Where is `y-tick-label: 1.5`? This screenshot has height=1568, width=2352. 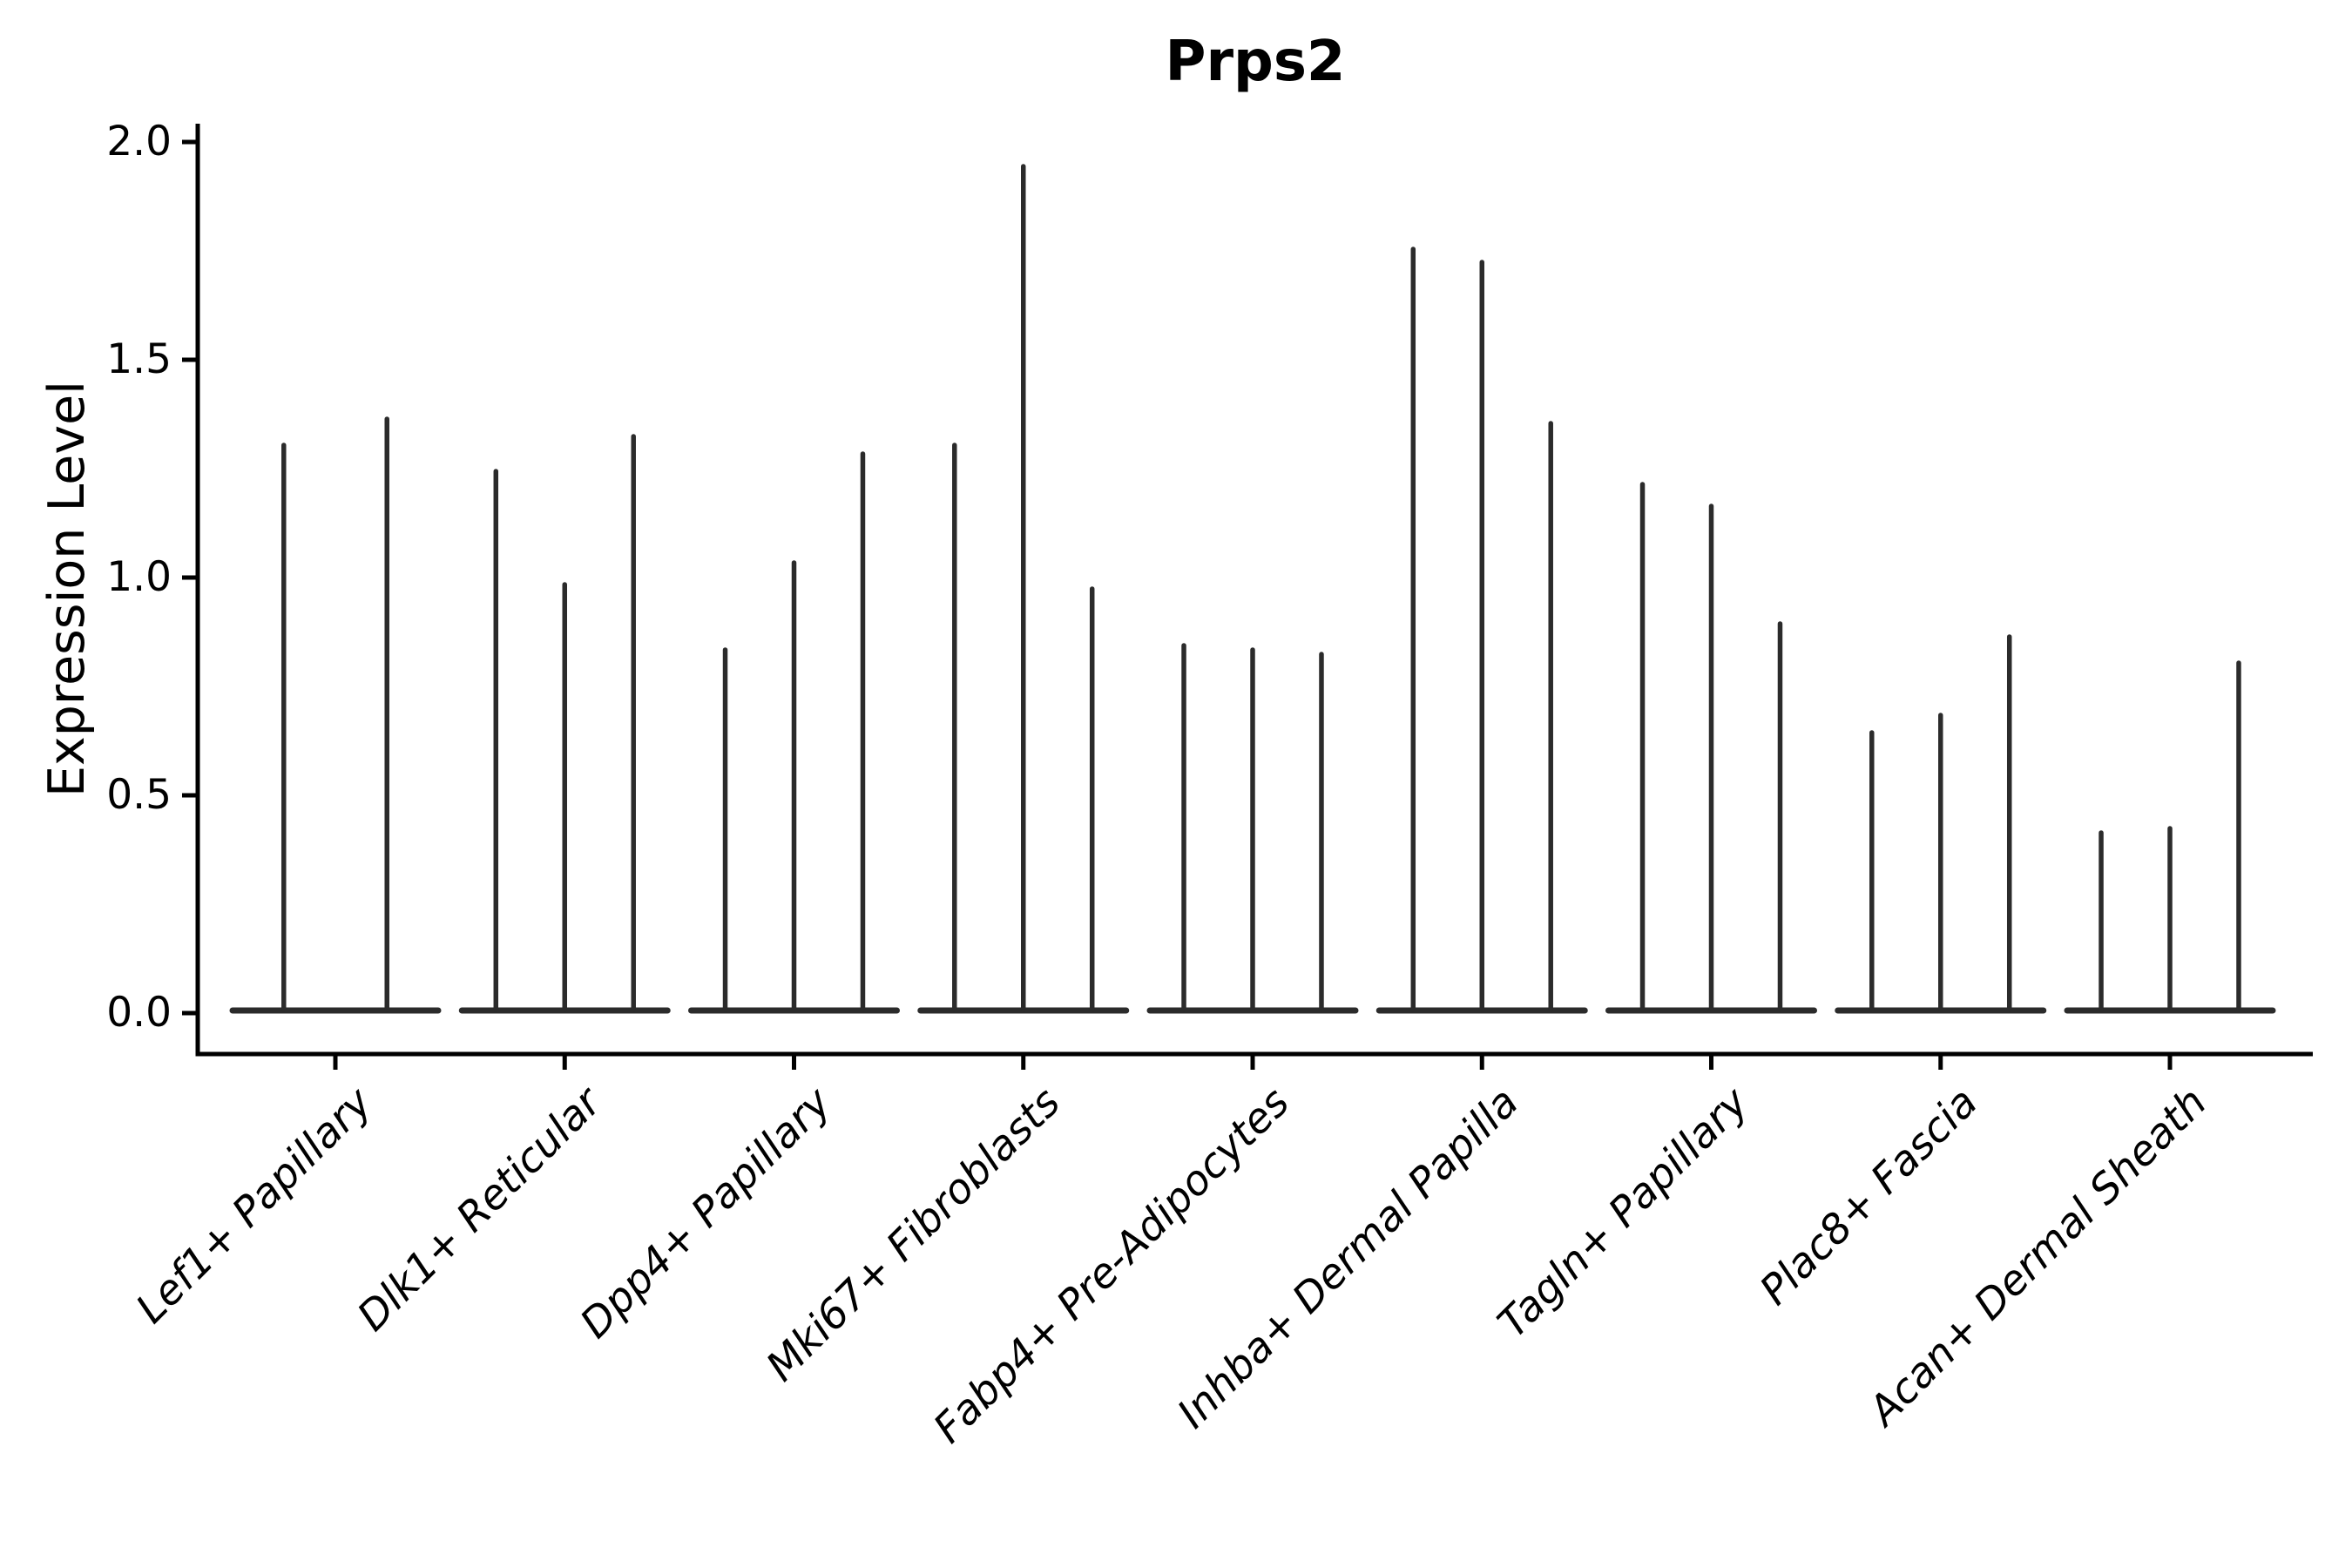
y-tick-label: 1.5 is located at coordinates (139, 359).